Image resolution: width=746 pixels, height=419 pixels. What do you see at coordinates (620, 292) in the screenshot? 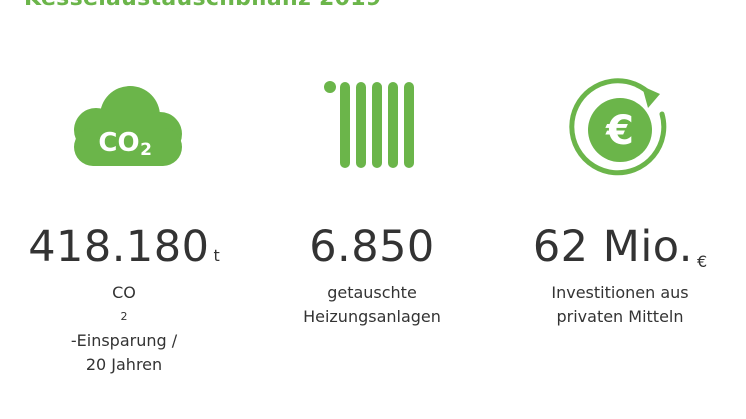
I see `stat-caption-line1: Investitionen aus` at bounding box center [620, 292].